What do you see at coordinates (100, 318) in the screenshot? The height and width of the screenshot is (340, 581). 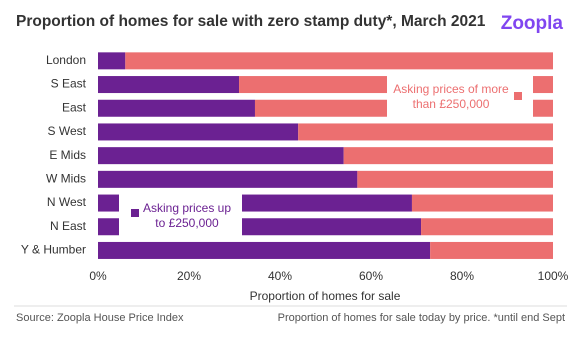 I see `source: Source: Zoopla House Price Index` at bounding box center [100, 318].